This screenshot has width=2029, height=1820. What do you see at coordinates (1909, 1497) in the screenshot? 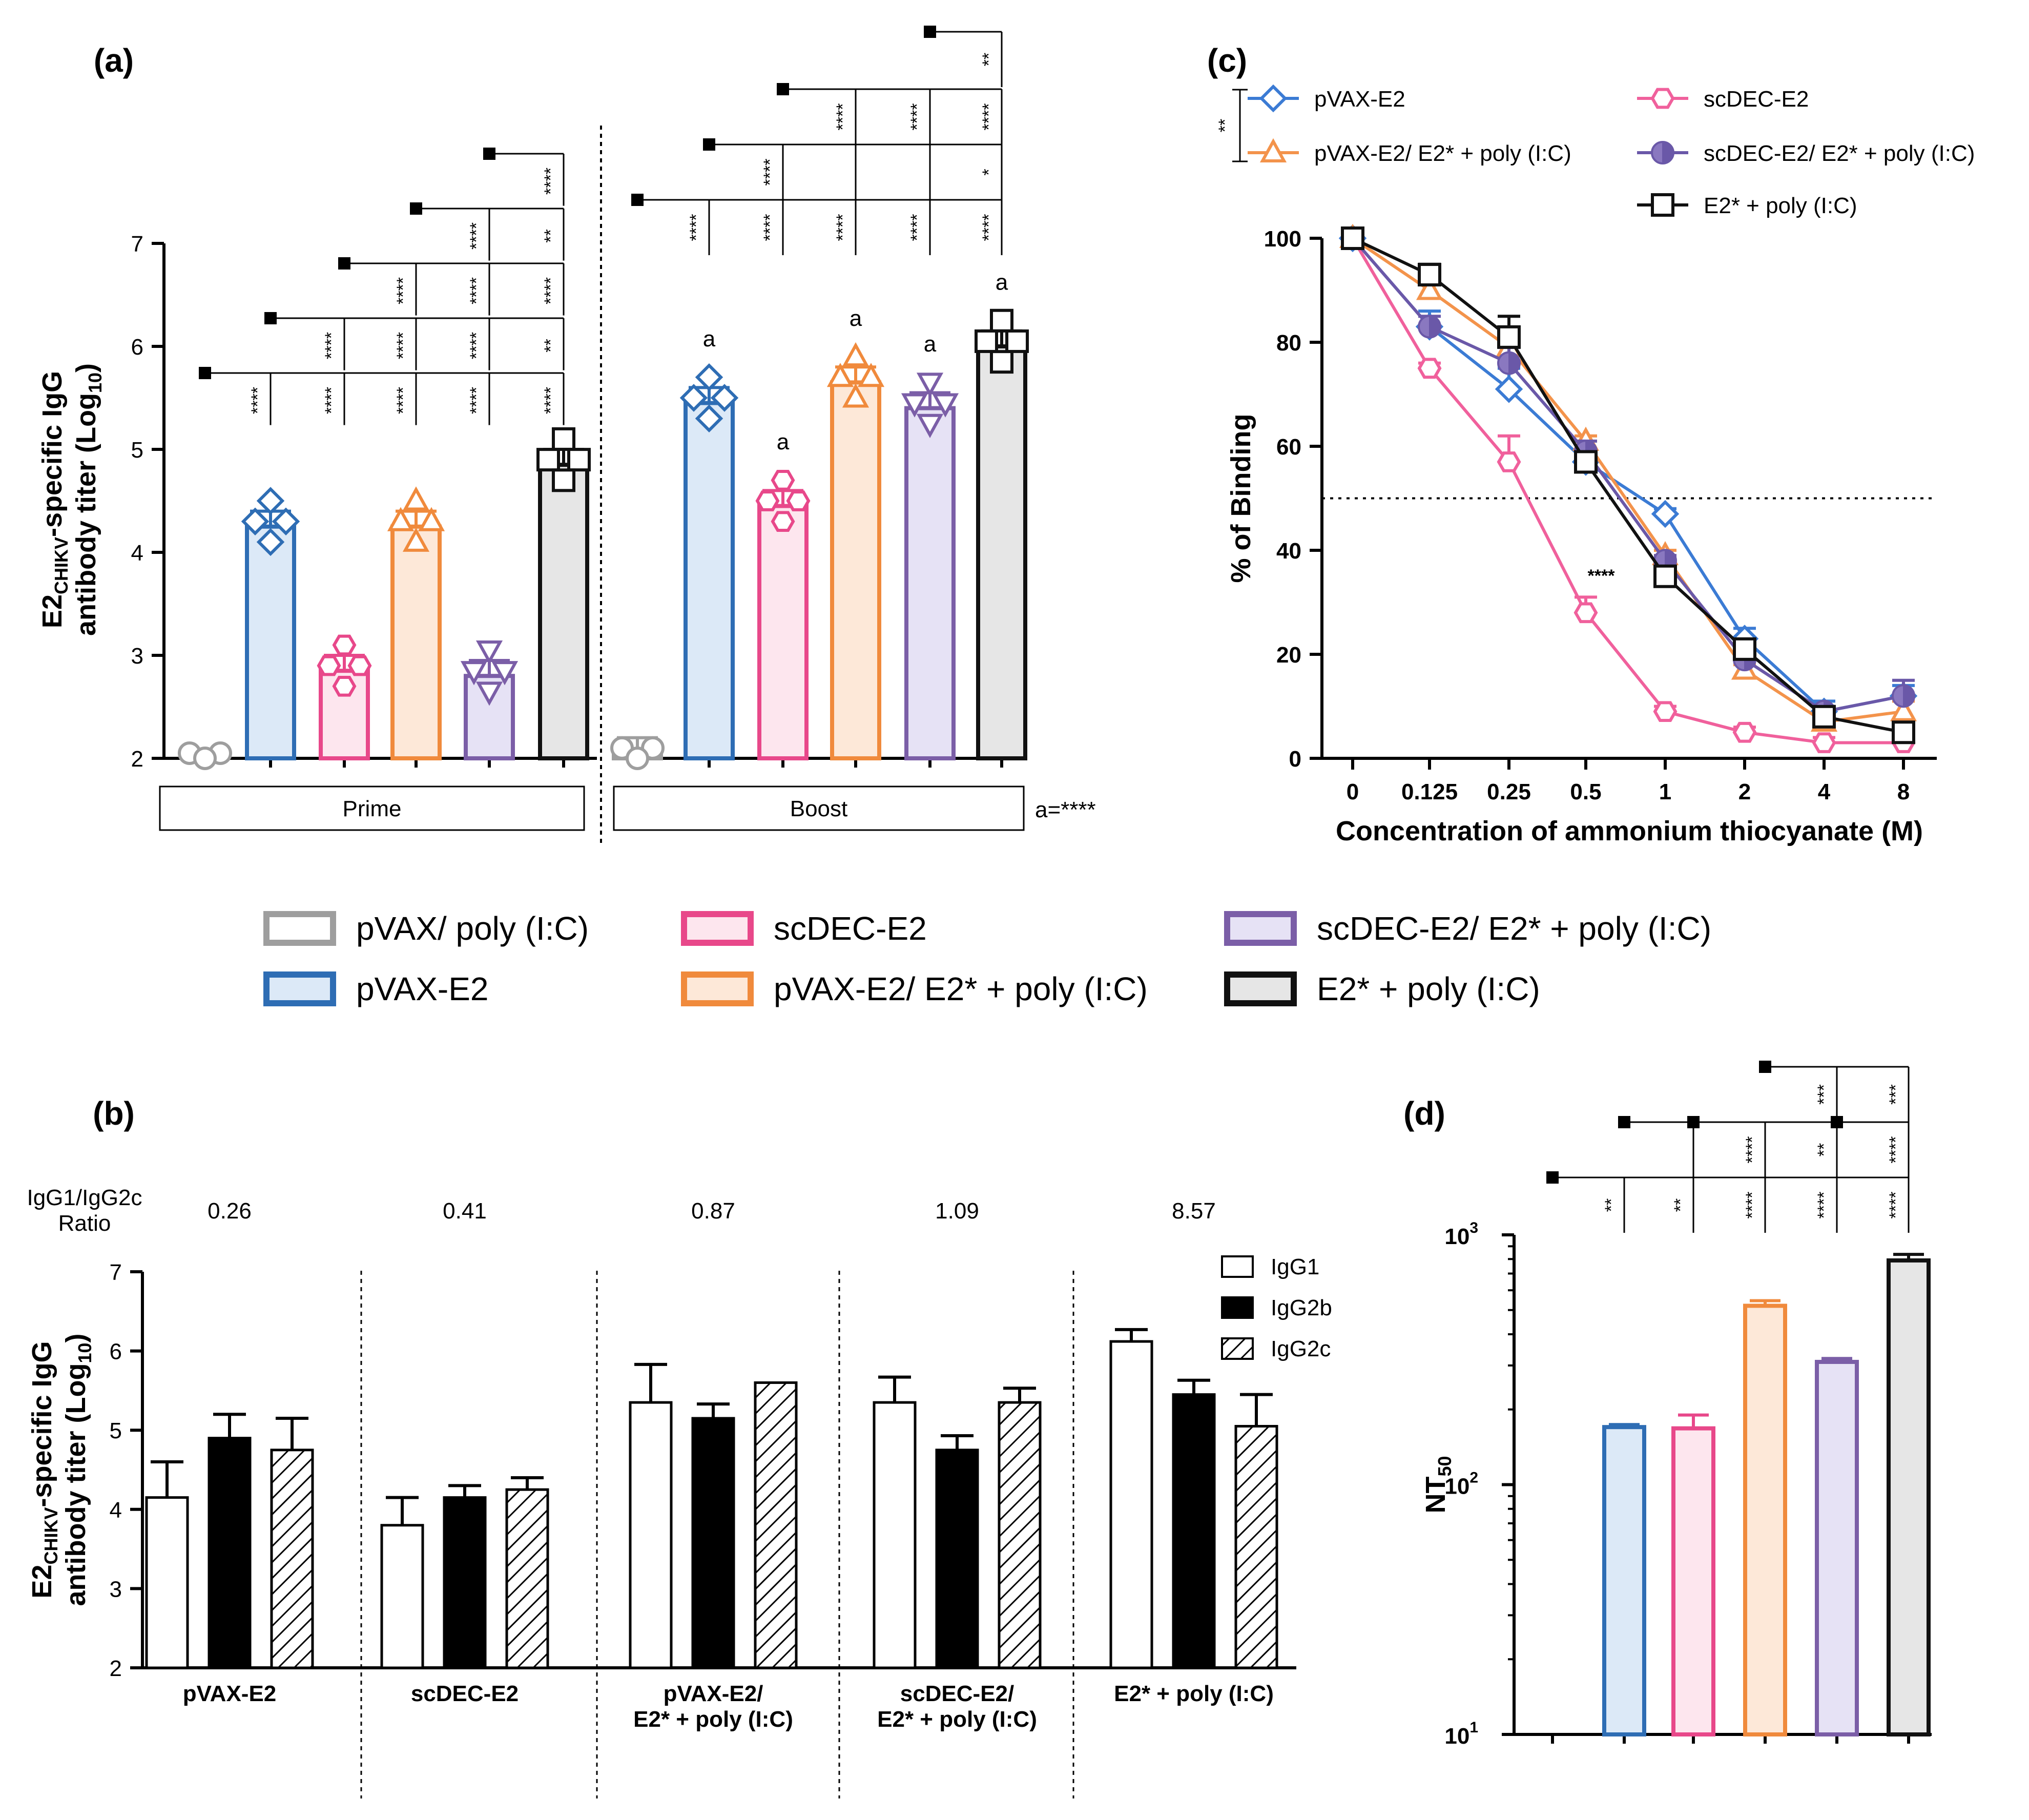
I see `bar-e2_prot` at bounding box center [1909, 1497].